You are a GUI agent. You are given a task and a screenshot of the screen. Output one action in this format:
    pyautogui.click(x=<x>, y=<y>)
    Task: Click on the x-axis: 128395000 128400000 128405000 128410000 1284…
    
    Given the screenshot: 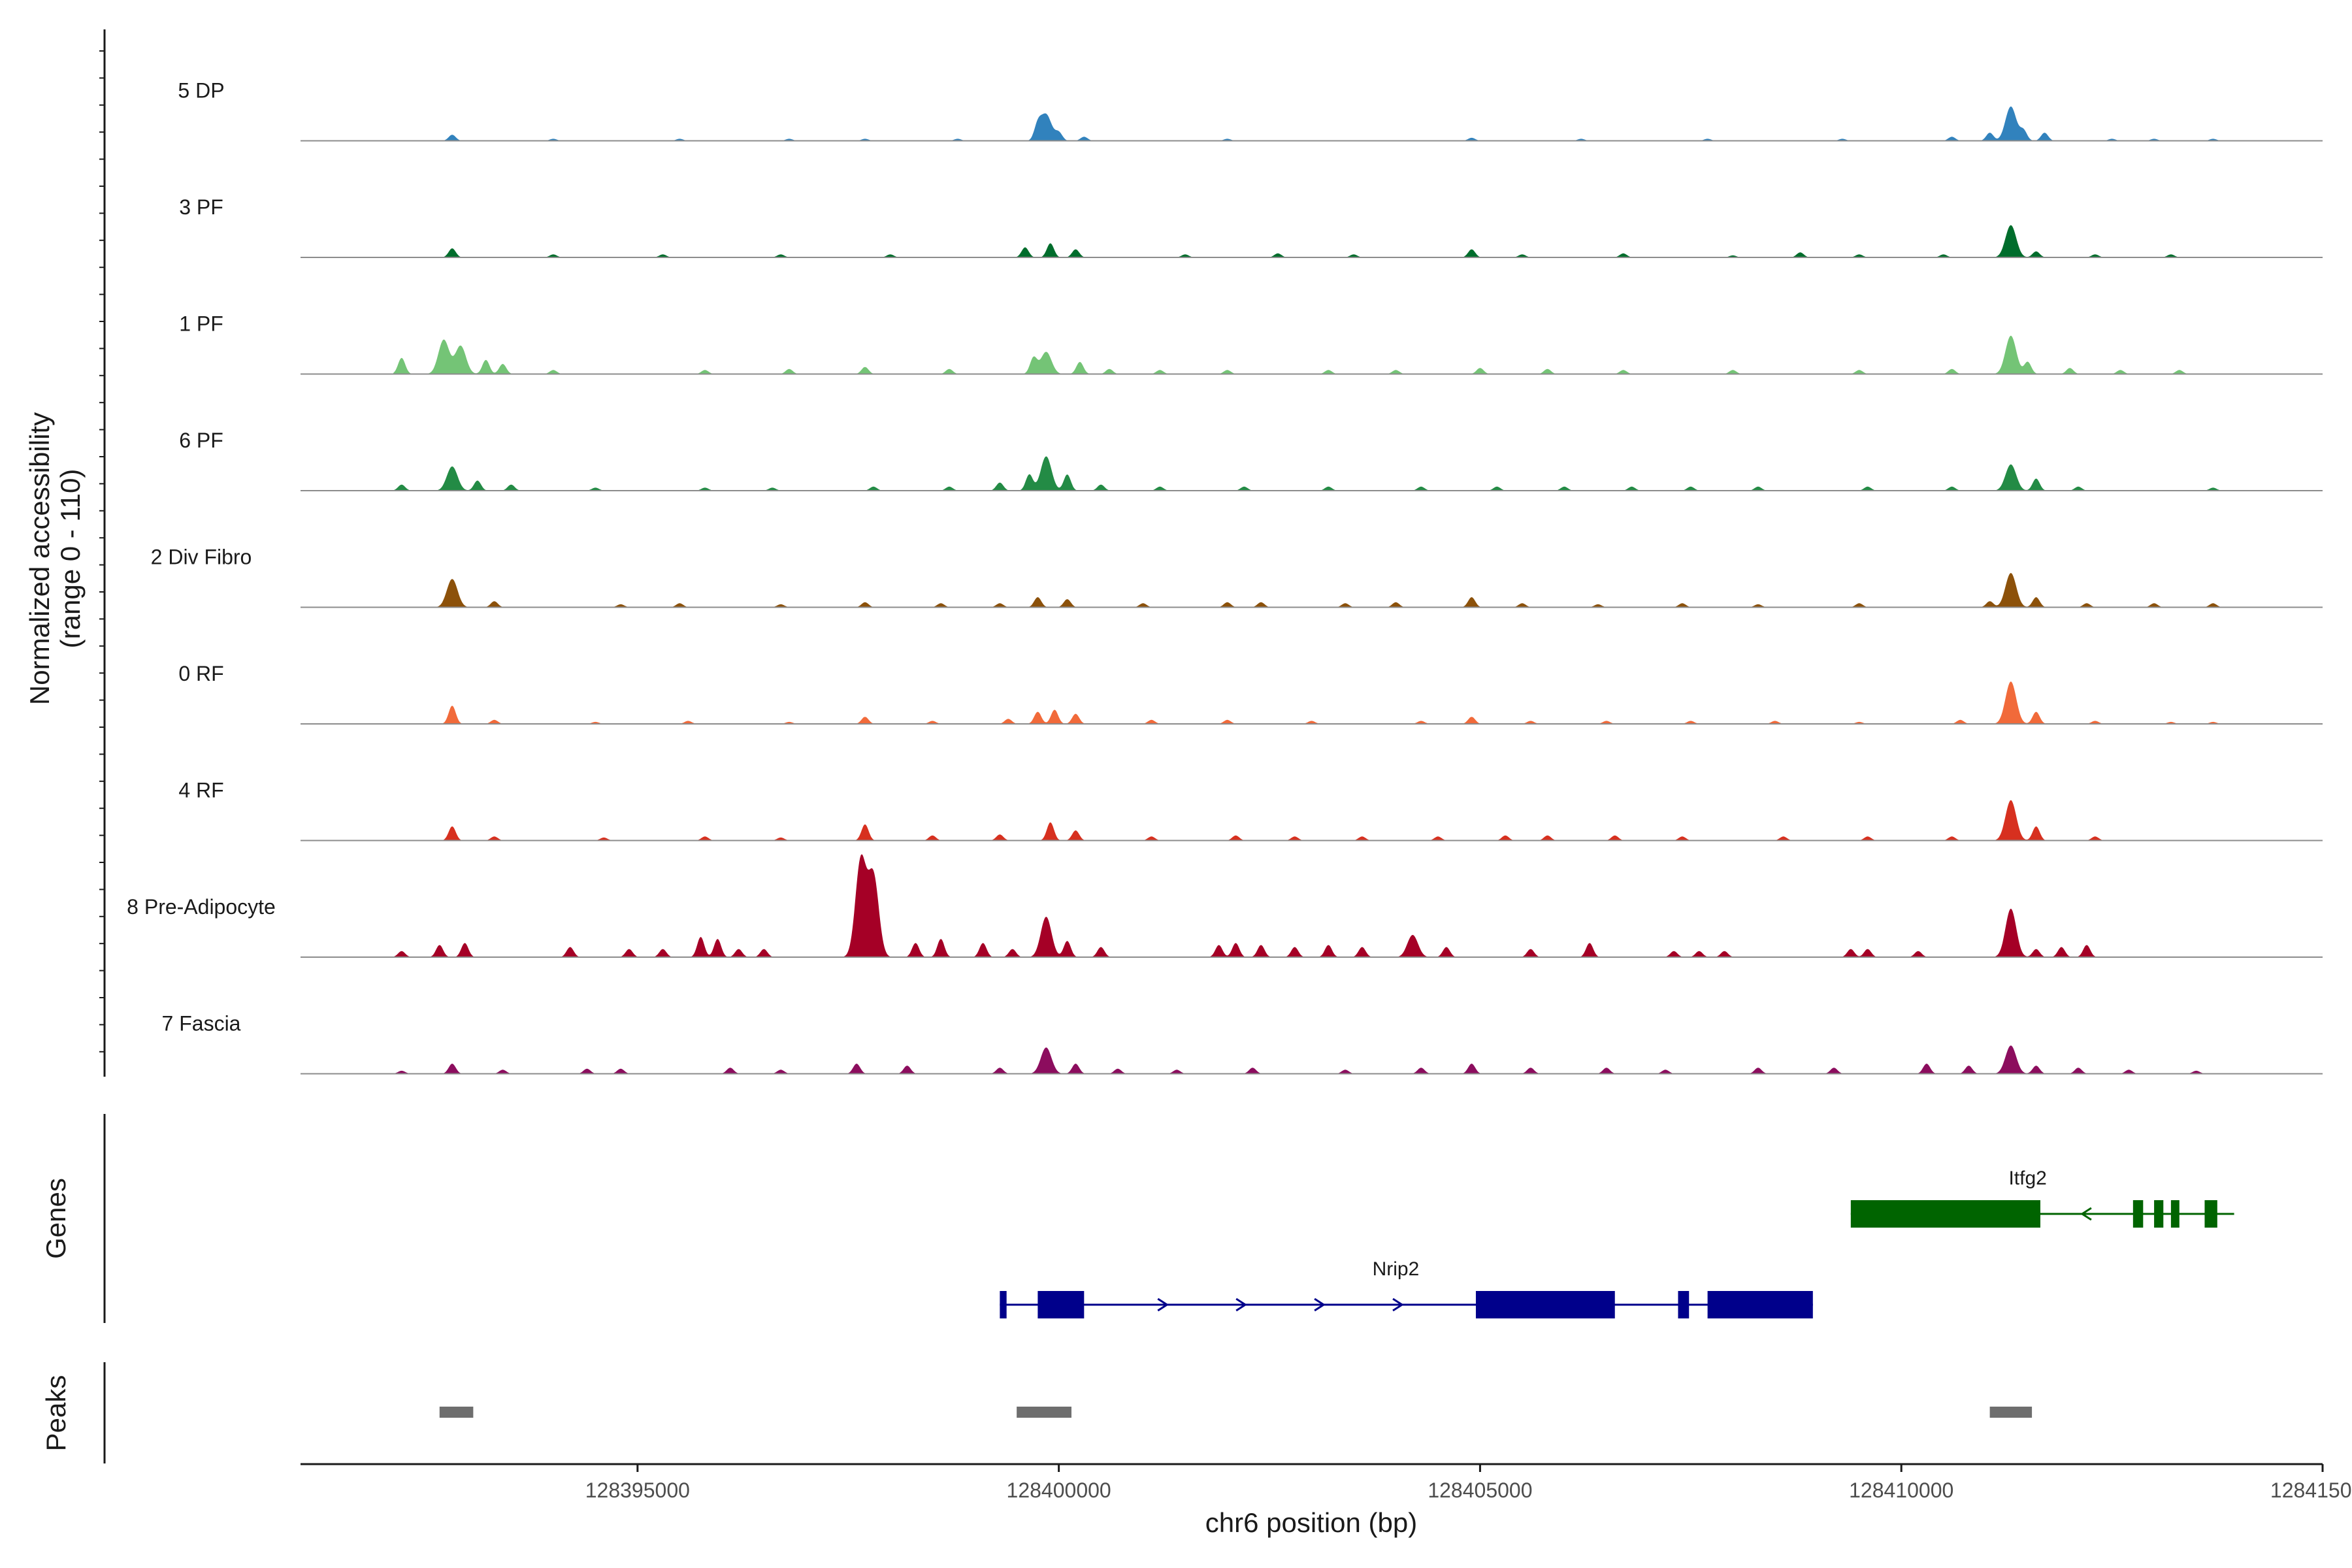 What is the action you would take?
    pyautogui.click(x=1326, y=1482)
    